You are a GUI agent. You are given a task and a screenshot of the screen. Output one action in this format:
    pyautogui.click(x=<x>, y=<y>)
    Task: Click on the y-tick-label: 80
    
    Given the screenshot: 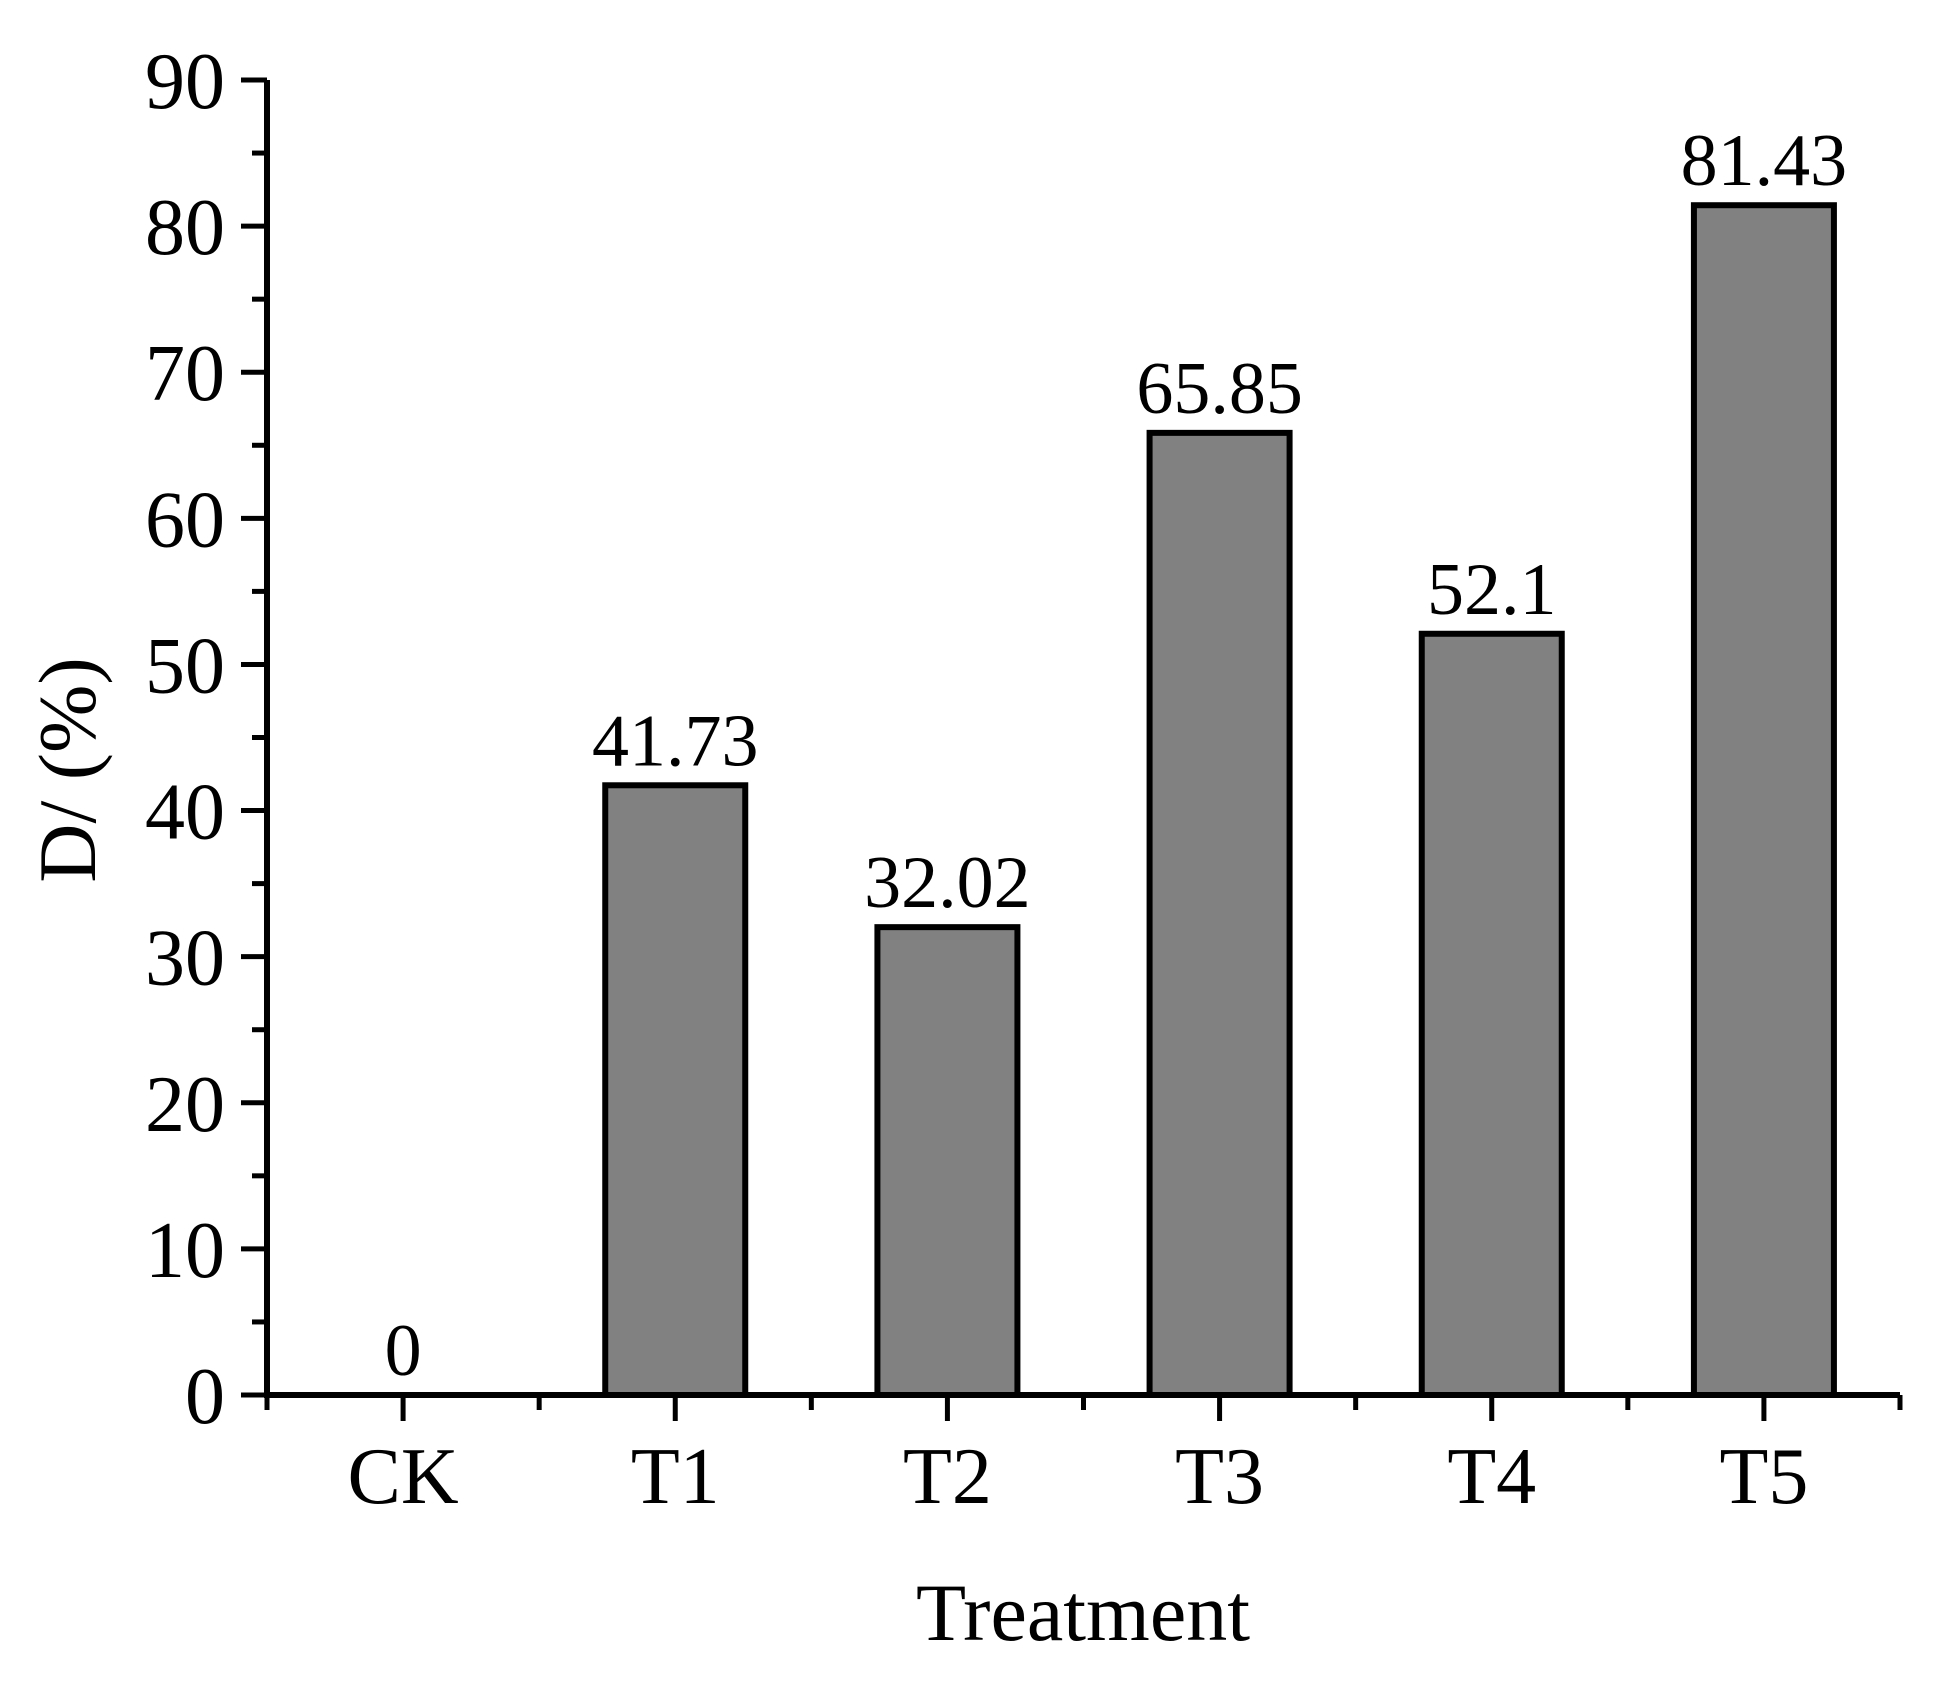 What is the action you would take?
    pyautogui.click(x=185, y=228)
    